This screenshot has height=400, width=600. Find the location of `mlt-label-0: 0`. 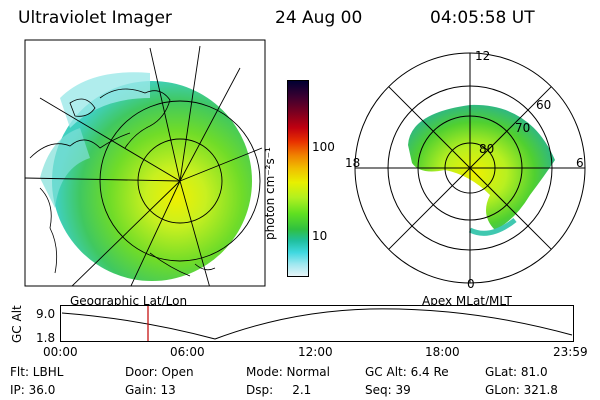

mlt-label-0: 0 is located at coordinates (471, 283).